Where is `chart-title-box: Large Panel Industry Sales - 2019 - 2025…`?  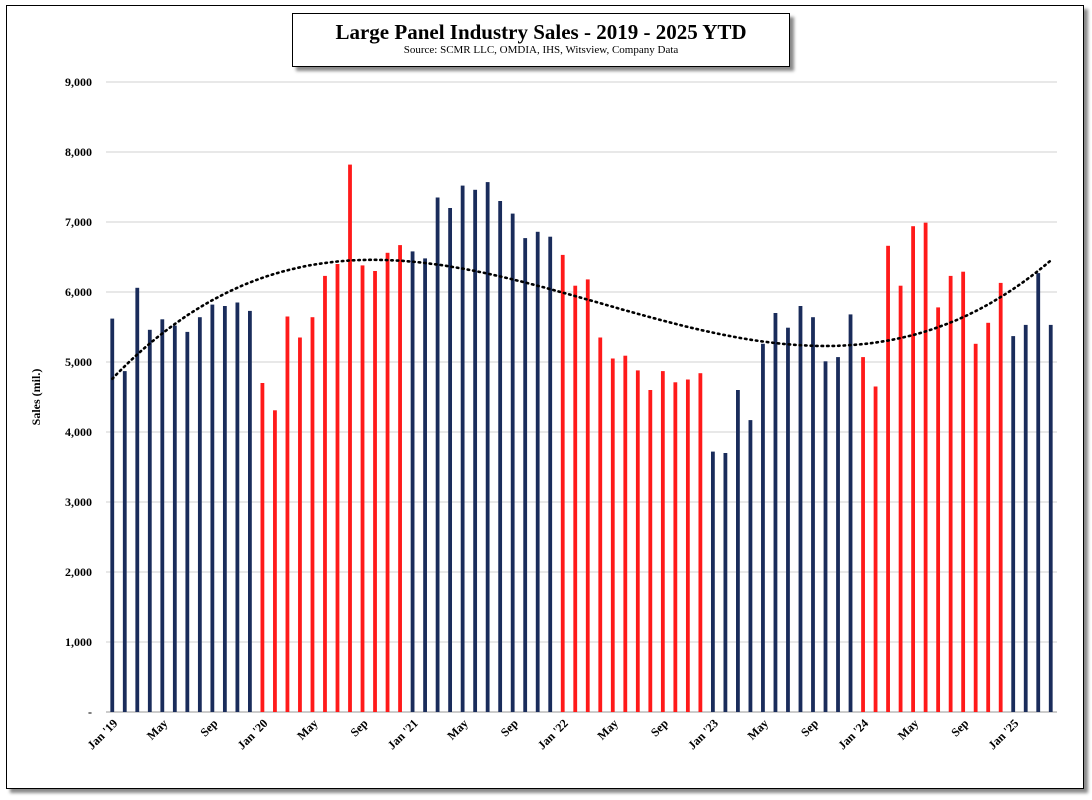
chart-title-box: Large Panel Industry Sales - 2019 - 2025… is located at coordinates (541, 40).